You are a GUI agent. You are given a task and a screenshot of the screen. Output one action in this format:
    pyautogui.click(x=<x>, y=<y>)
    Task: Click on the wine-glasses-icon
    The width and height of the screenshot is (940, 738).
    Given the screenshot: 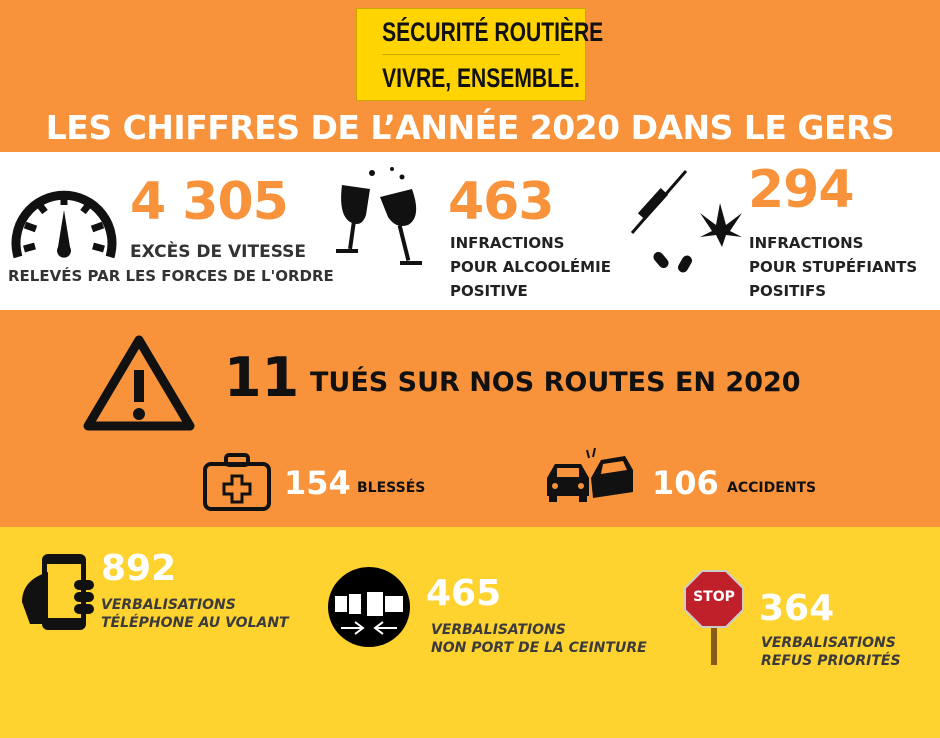 What is the action you would take?
    pyautogui.click(x=379, y=216)
    